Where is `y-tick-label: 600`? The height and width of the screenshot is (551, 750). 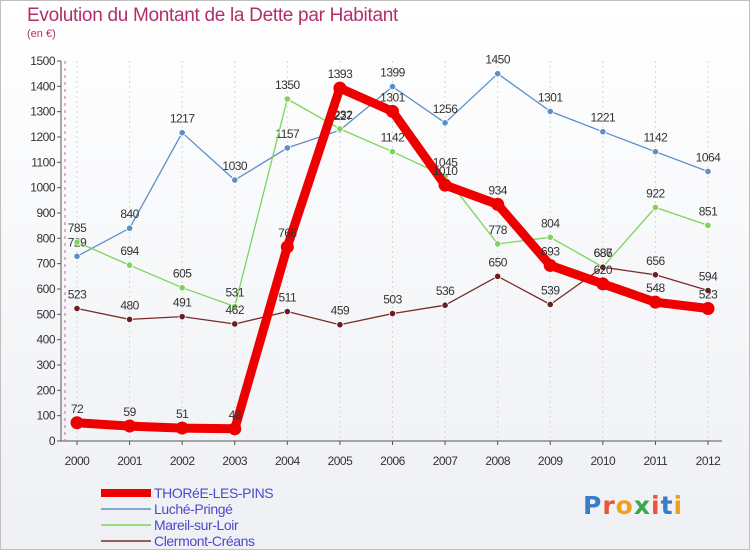 y-tick-label: 600 is located at coordinates (45, 289).